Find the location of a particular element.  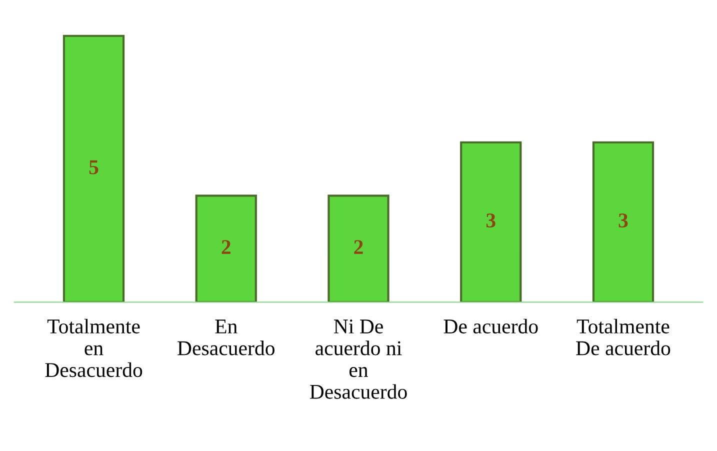

x-tick-label: Totalmente en Desacuerdo is located at coordinates (93, 348).